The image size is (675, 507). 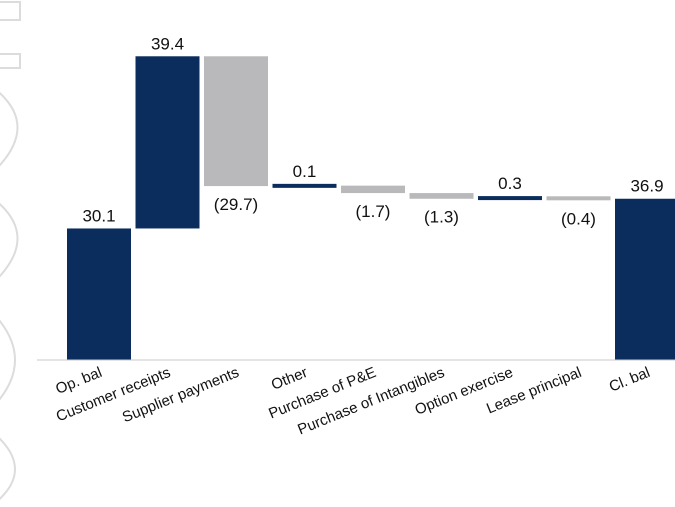 I want to click on category-label-cl-bal: Cl. bal, so click(x=630, y=380).